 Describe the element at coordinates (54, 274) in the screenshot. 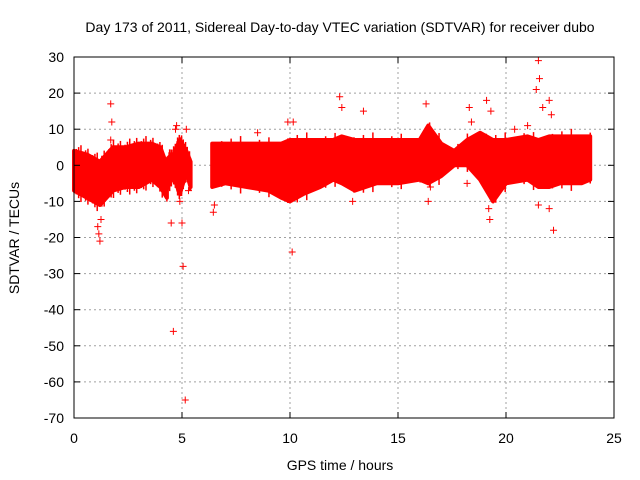

I see `y-tick-label: -30` at that location.